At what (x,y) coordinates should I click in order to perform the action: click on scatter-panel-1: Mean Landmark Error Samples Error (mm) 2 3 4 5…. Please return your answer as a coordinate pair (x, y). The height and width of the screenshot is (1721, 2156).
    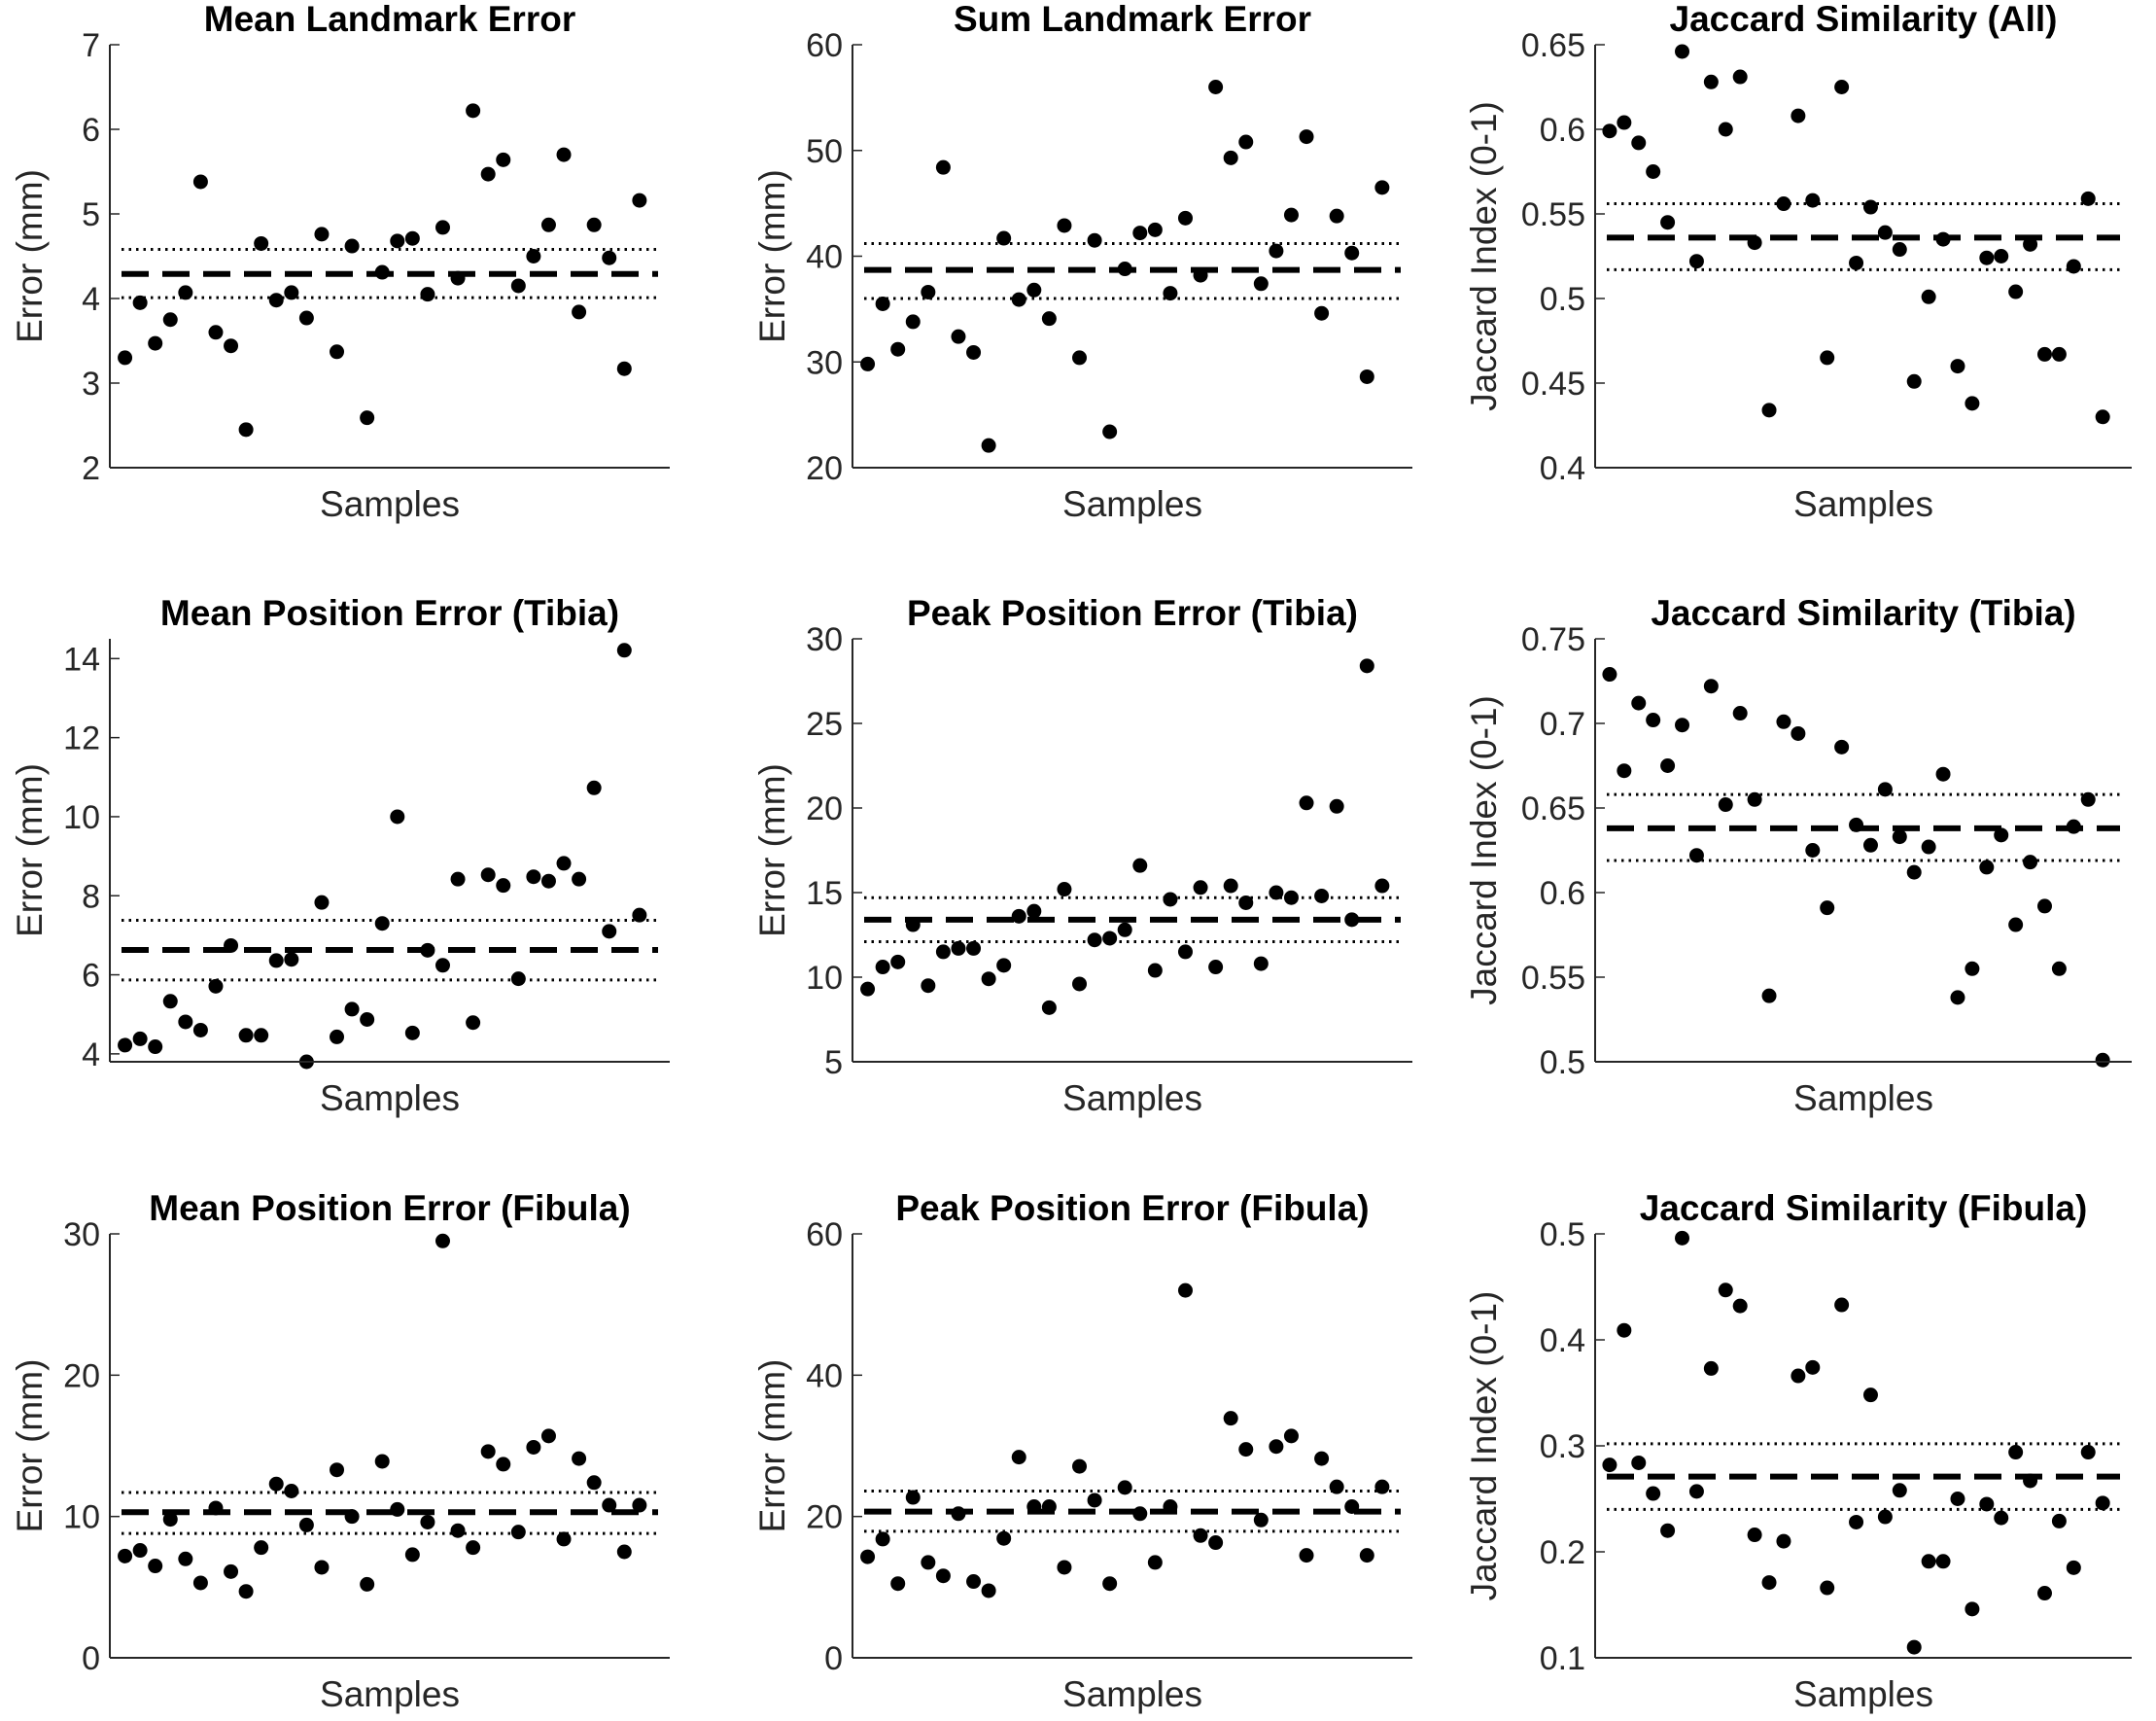
    Looking at the image, I should click on (340, 262).